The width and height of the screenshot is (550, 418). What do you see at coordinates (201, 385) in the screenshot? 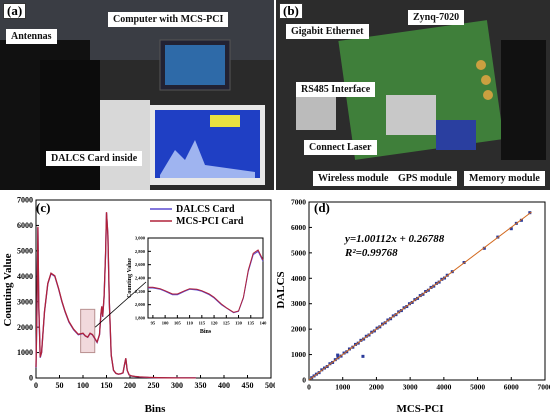
I see `chart-c-xtick-label: 350` at bounding box center [201, 385].